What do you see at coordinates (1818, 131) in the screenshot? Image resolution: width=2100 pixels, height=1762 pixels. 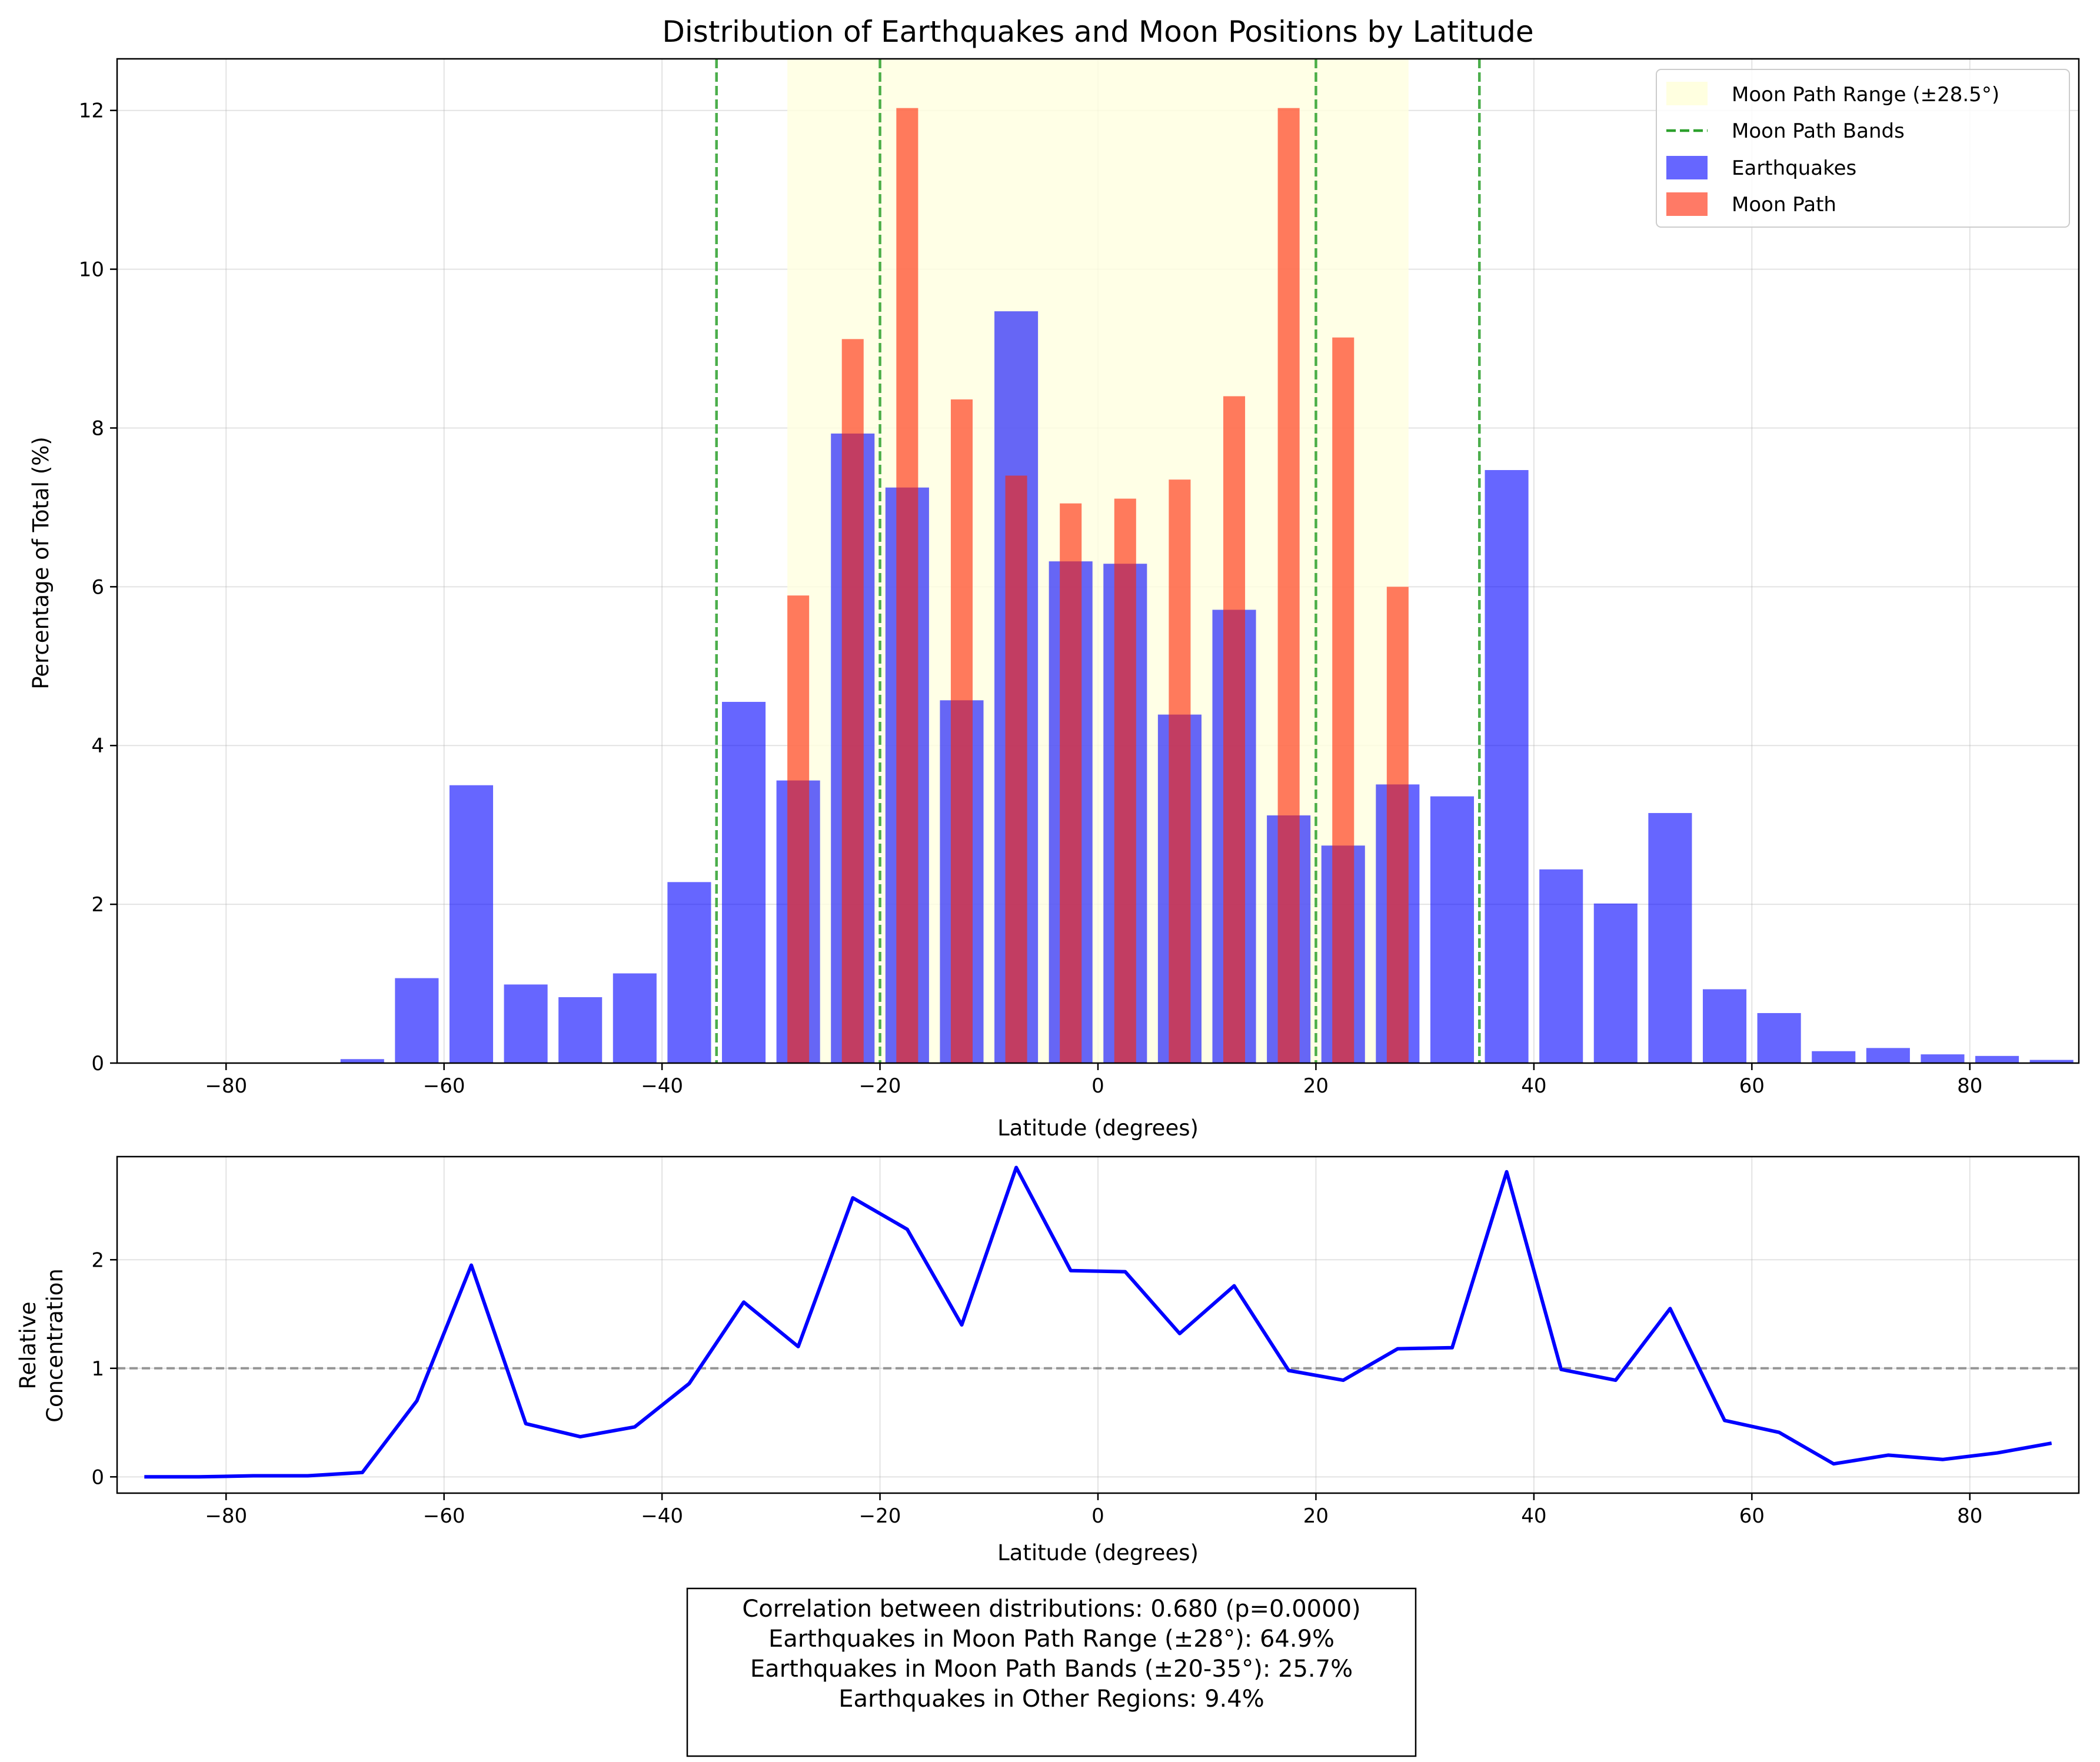 I see `legend-label-bands: Moon Path Bands` at bounding box center [1818, 131].